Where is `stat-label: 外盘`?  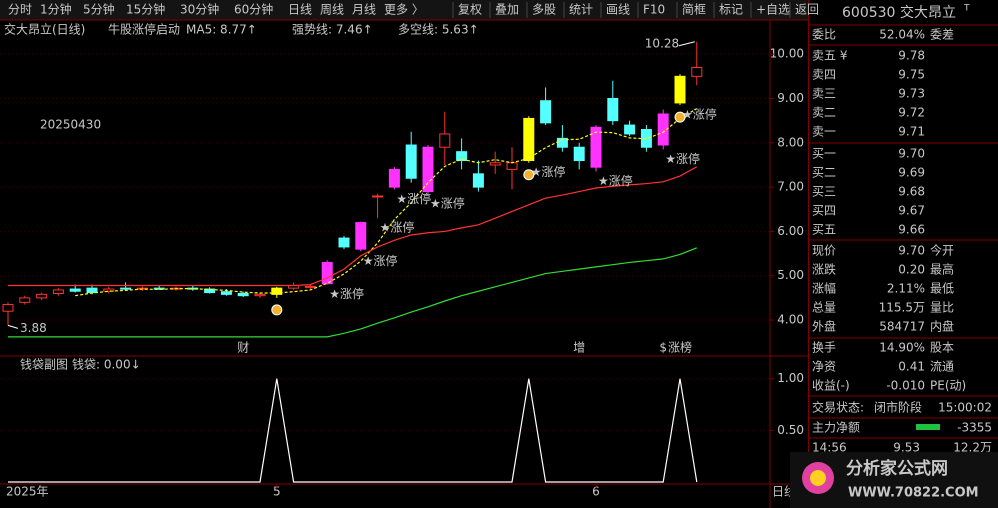 stat-label: 外盘 is located at coordinates (824, 326).